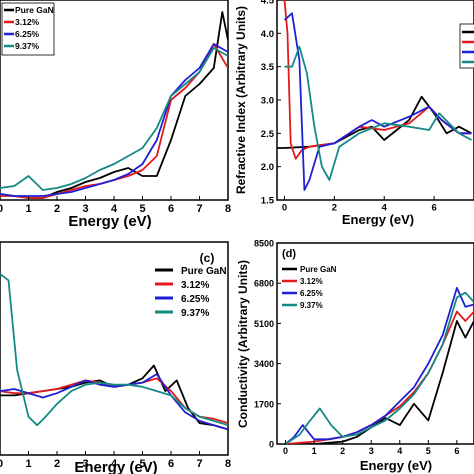 This screenshot has height=474, width=474. What do you see at coordinates (311, 305) in the screenshot?
I see `panel-d-legend-label-937: 9.37%` at bounding box center [311, 305].